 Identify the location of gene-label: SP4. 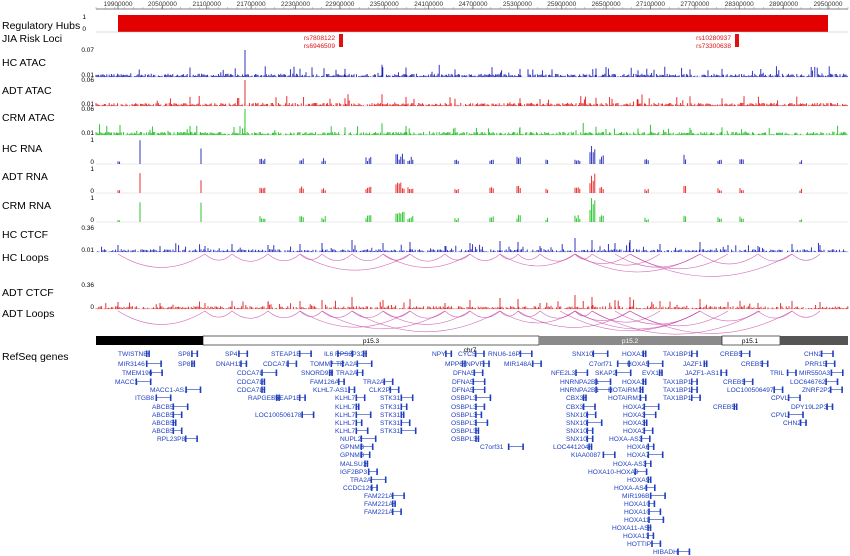
(231, 354).